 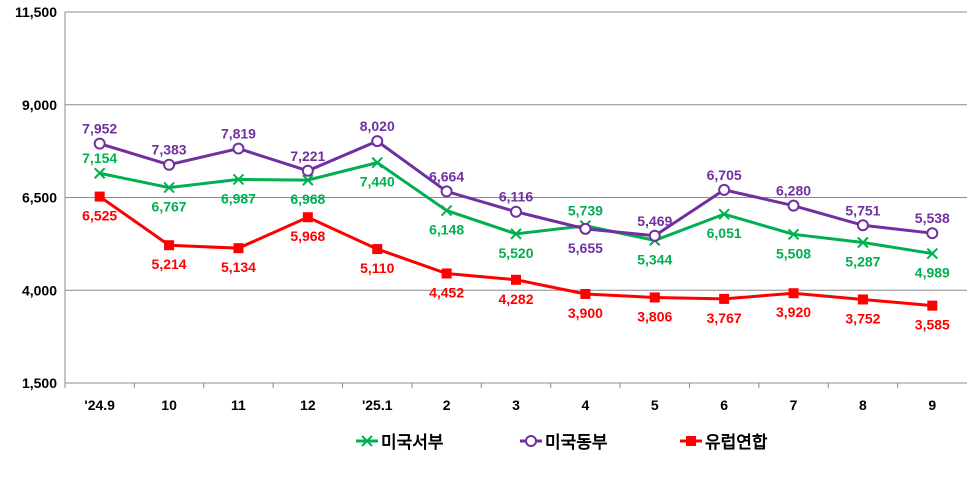 I want to click on legend-item-2: 유럽연합, so click(x=724, y=442).